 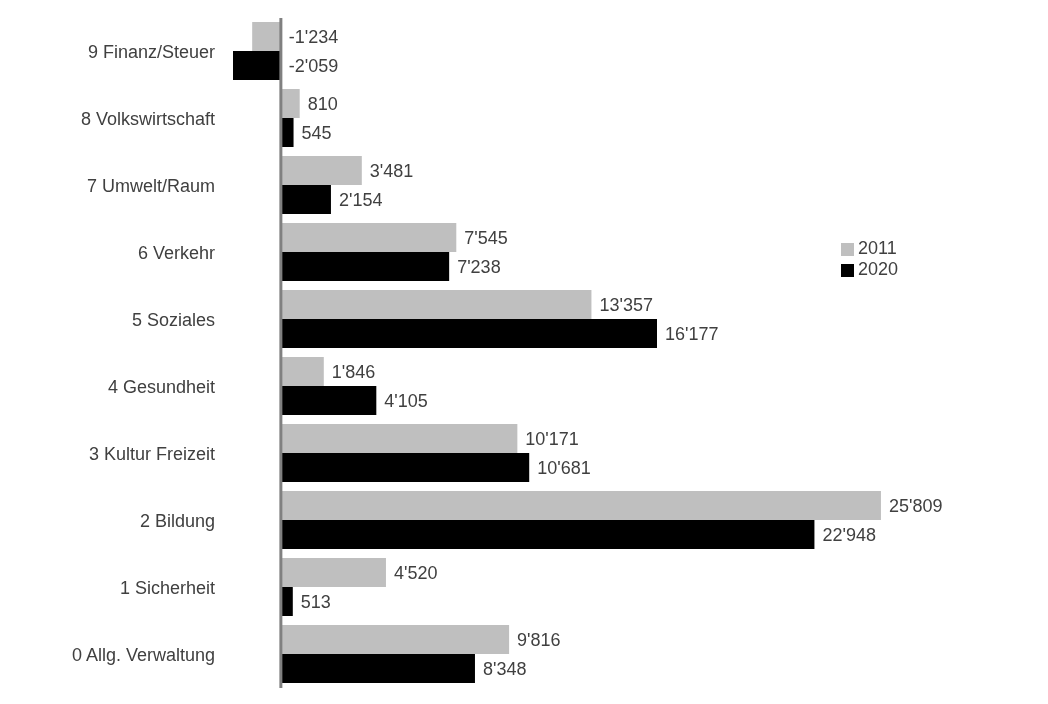 What do you see at coordinates (173, 319) in the screenshot?
I see `y-tick-label: 5 Soziales` at bounding box center [173, 319].